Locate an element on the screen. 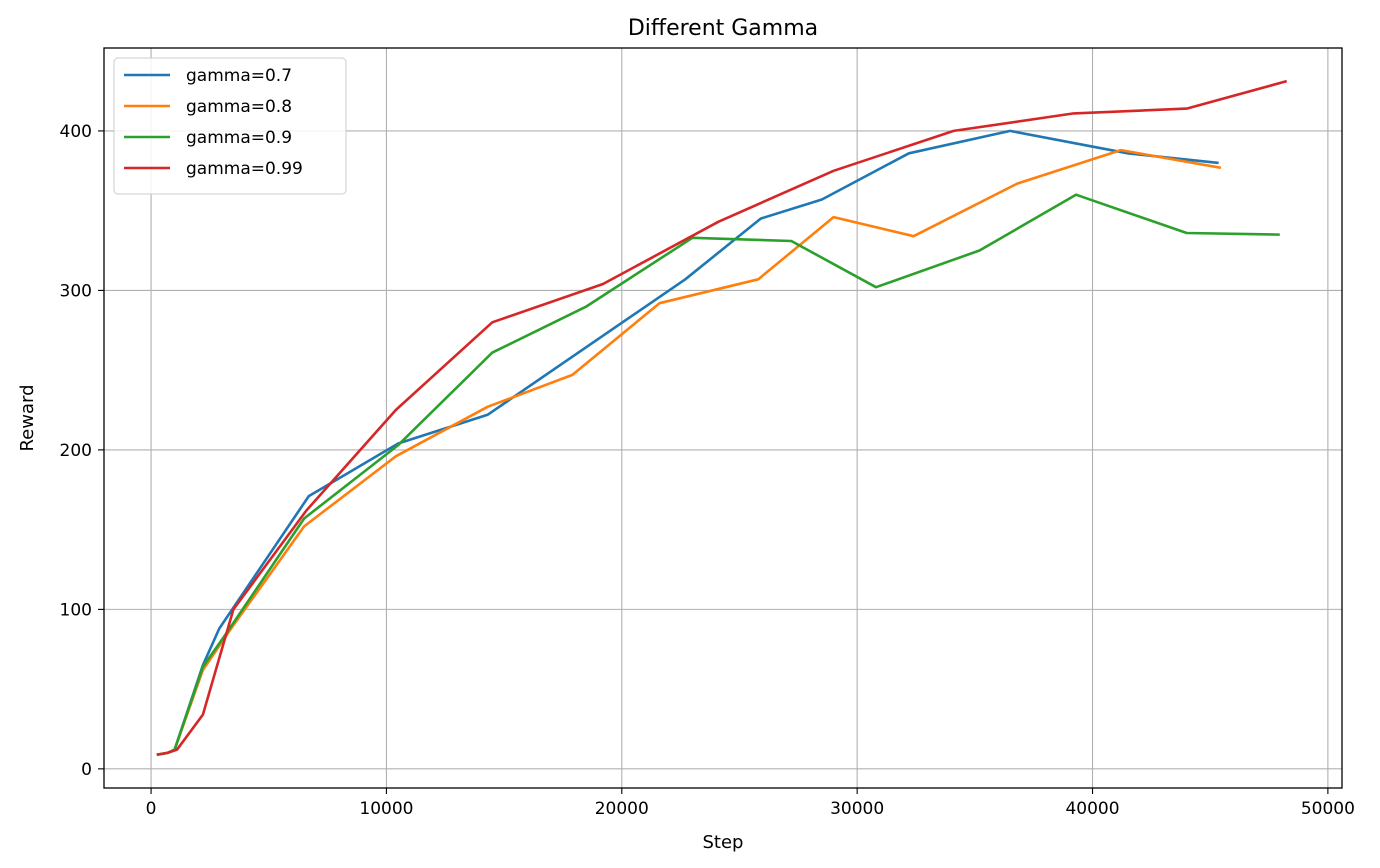 The height and width of the screenshot is (868, 1380). x-tick-label: 30000 is located at coordinates (857, 809).